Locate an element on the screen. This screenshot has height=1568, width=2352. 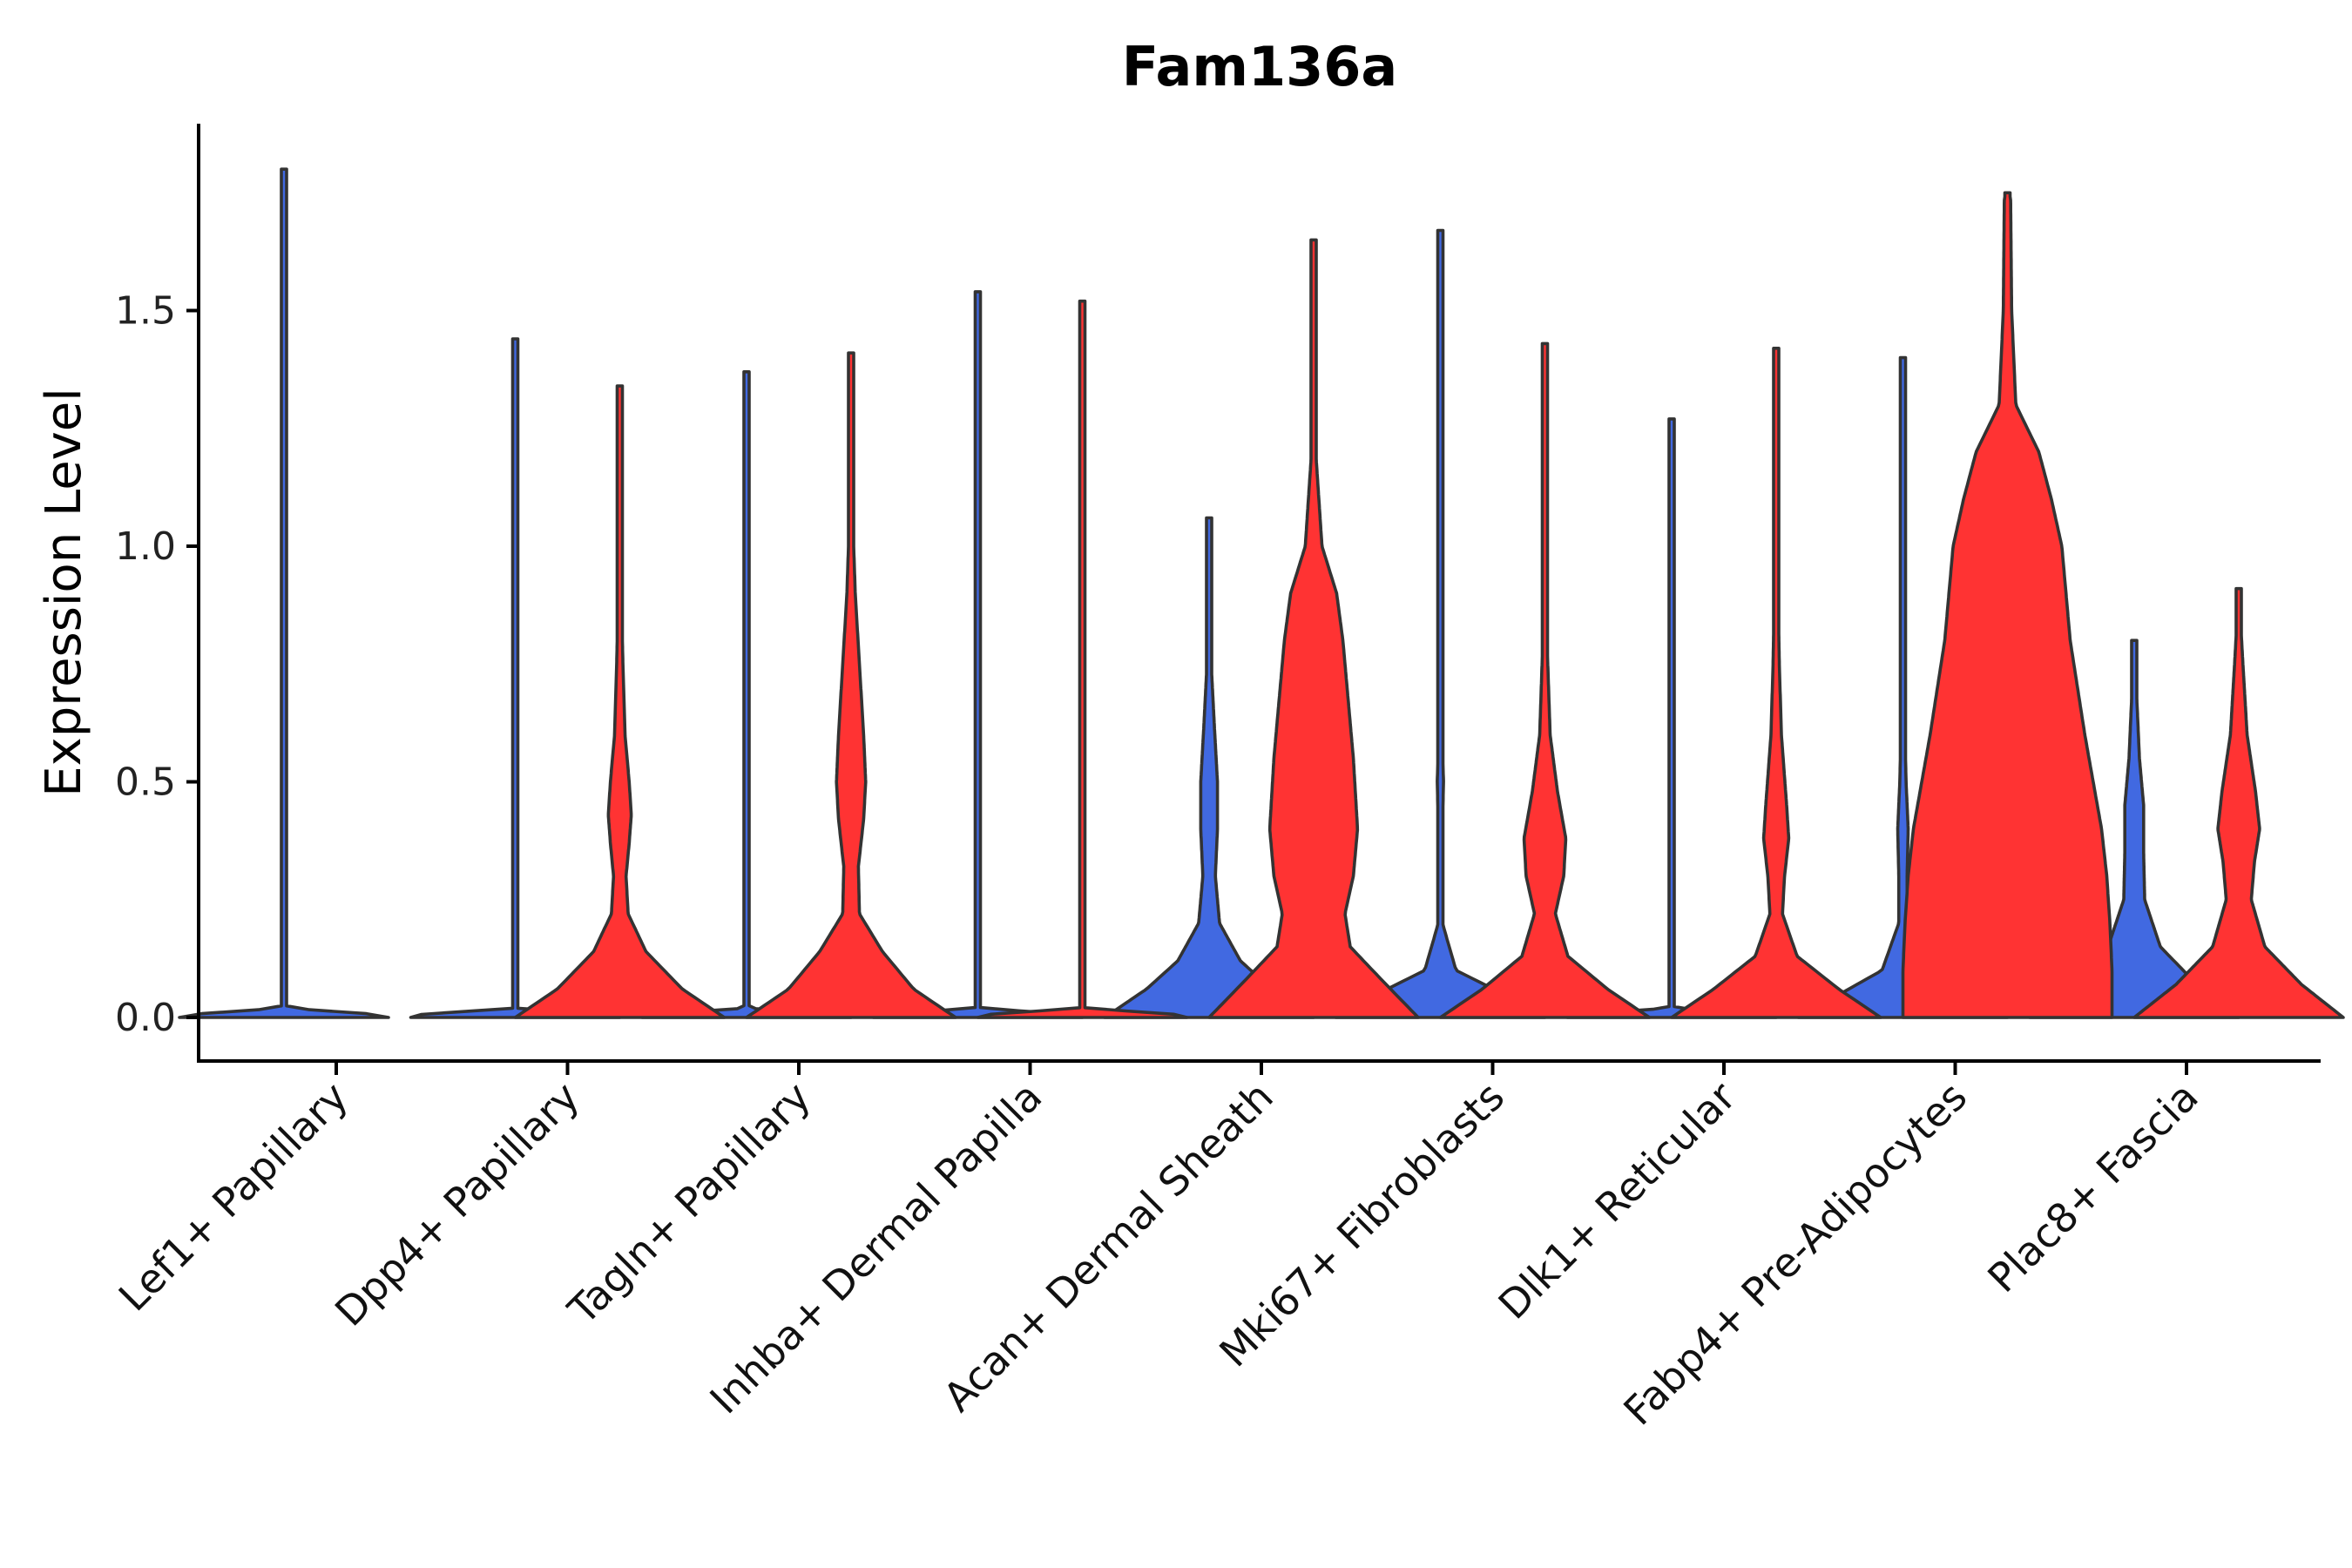
y-tick-label: 1.5 is located at coordinates (145, 311).